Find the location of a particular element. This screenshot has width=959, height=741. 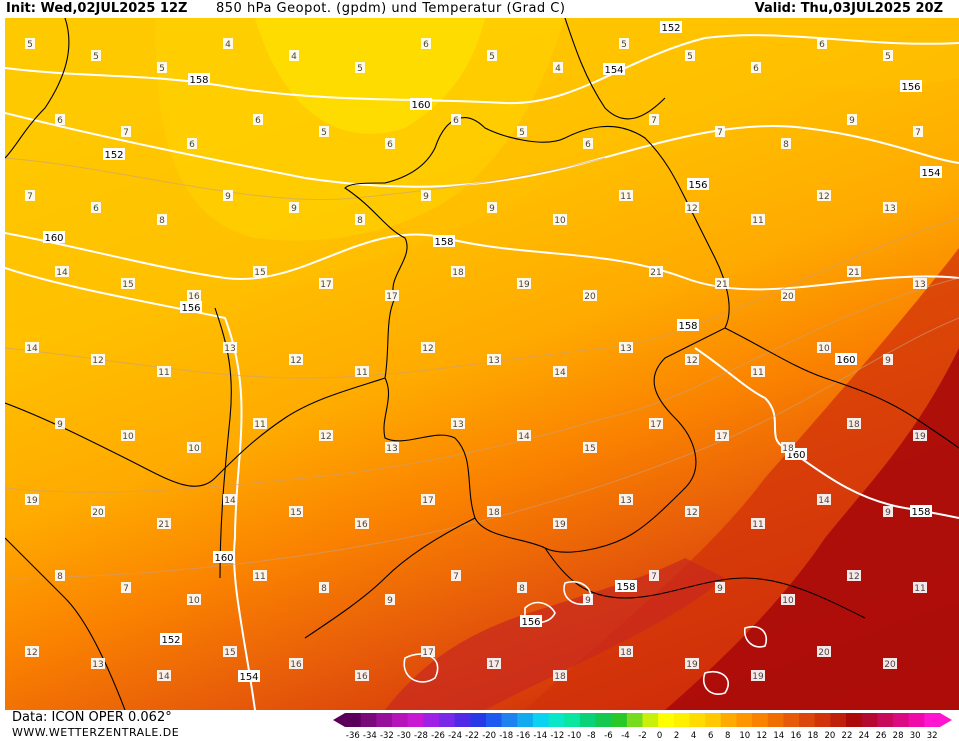

temperature-label: 8 is located at coordinates (324, 589).